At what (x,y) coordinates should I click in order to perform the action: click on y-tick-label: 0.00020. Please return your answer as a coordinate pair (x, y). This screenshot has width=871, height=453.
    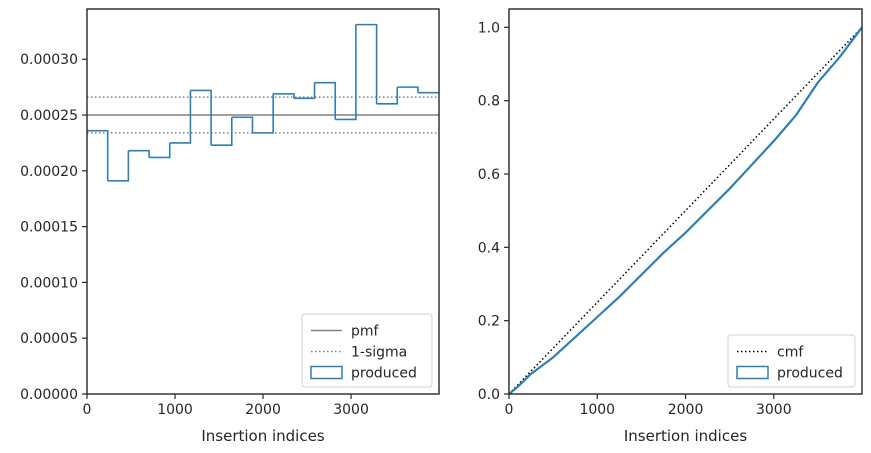
    Looking at the image, I should click on (49, 172).